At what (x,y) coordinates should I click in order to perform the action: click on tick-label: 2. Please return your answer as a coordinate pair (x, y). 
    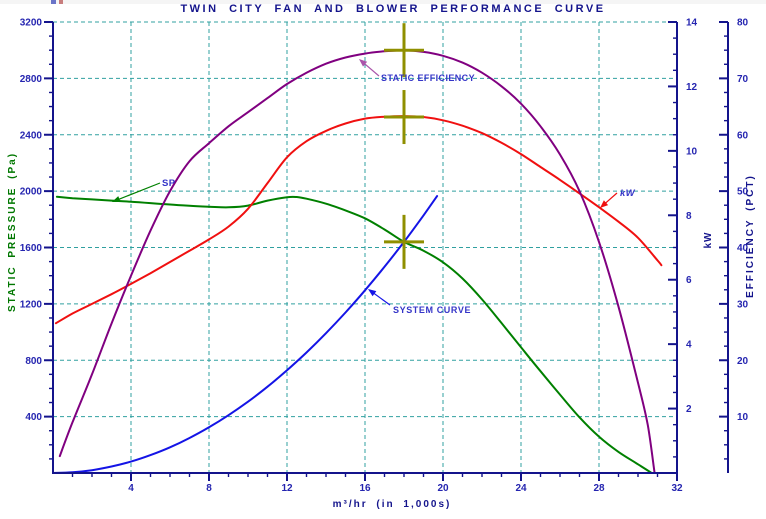
    Looking at the image, I should click on (689, 409).